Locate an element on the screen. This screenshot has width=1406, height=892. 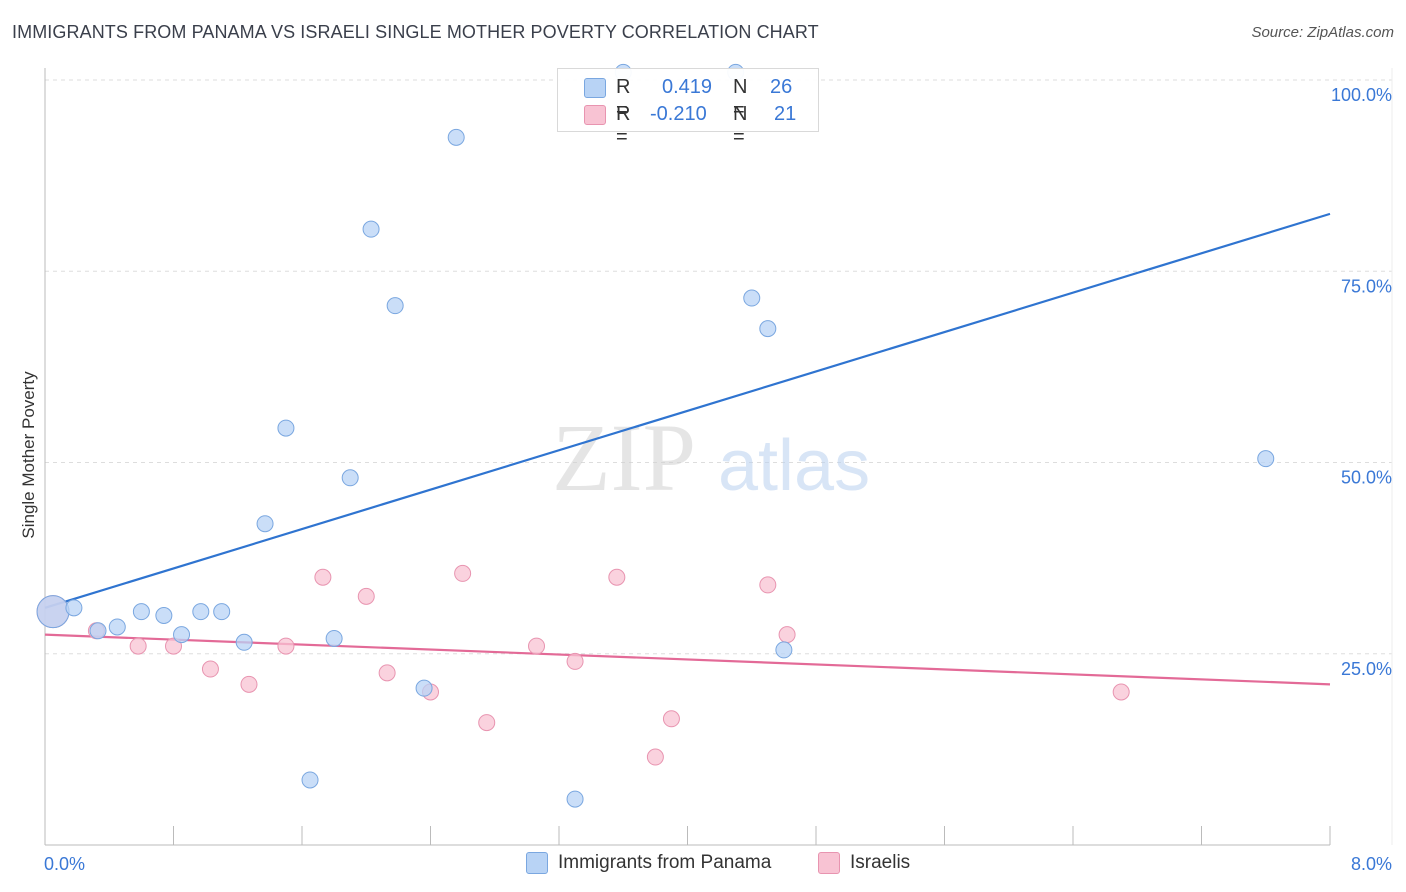
watermark-atlas: atlas is located at coordinates (794, 466).